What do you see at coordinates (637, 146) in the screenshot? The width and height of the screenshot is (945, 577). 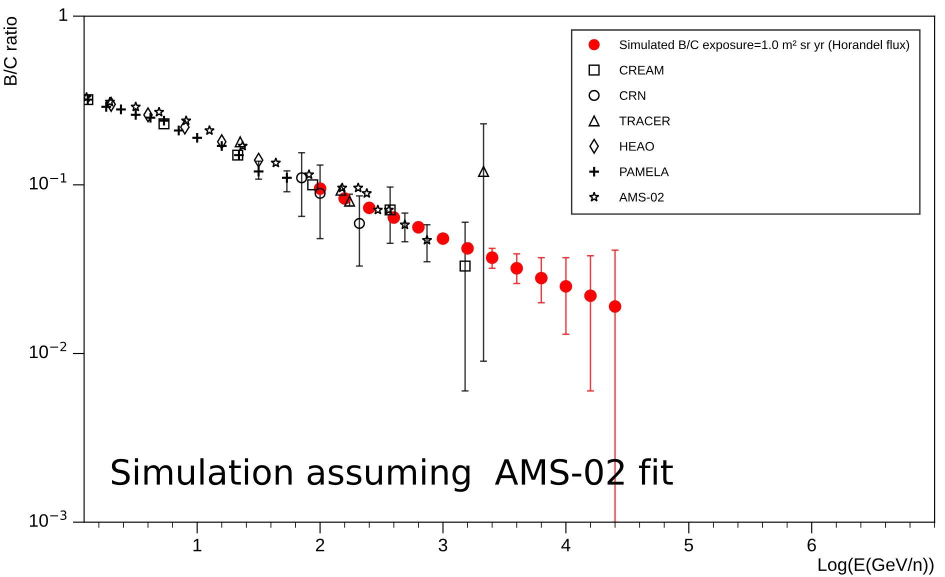 I see `legend-label: HEAO` at bounding box center [637, 146].